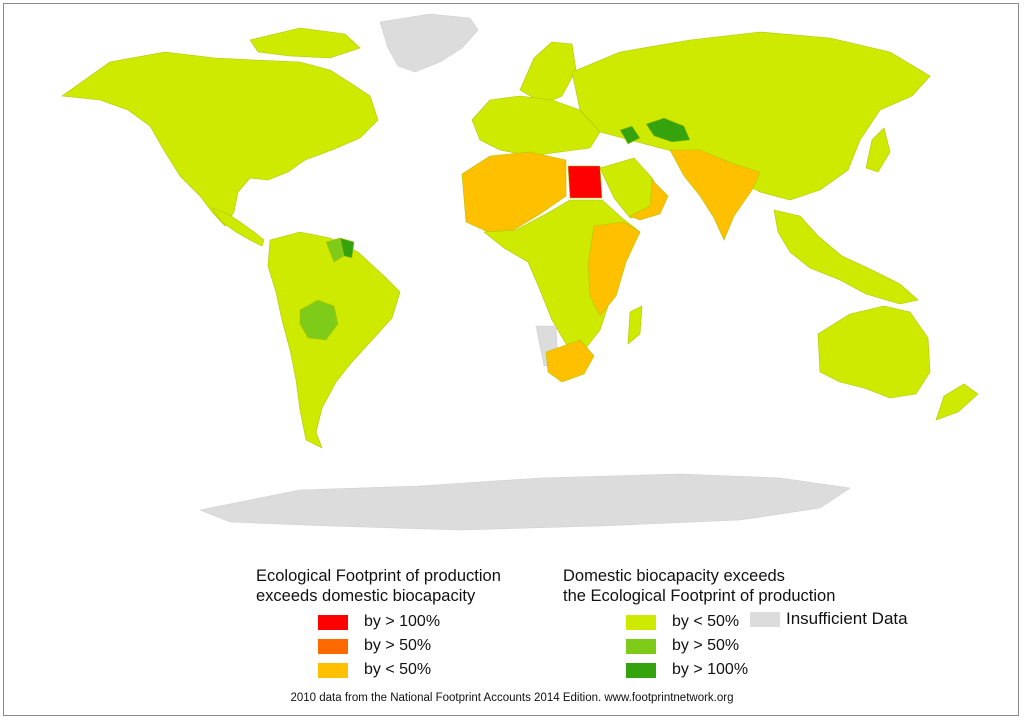 The height and width of the screenshot is (721, 1024). I want to click on region-south-america, so click(334, 340).